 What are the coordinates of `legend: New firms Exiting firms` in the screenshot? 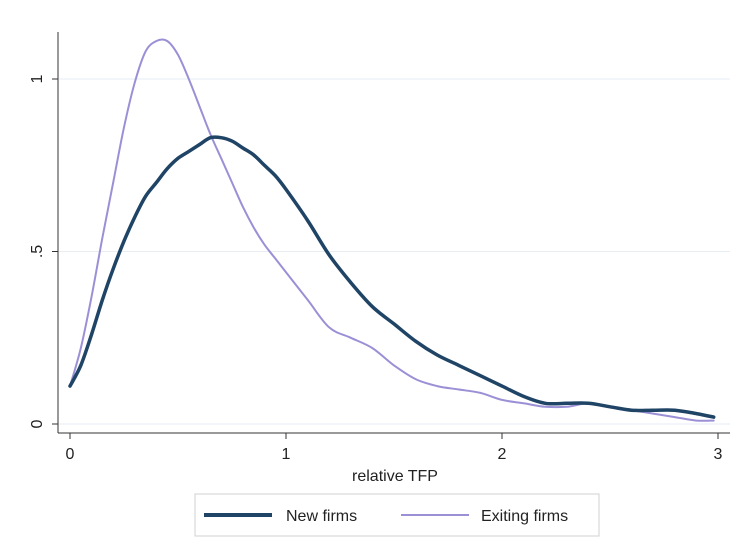 It's located at (397, 515).